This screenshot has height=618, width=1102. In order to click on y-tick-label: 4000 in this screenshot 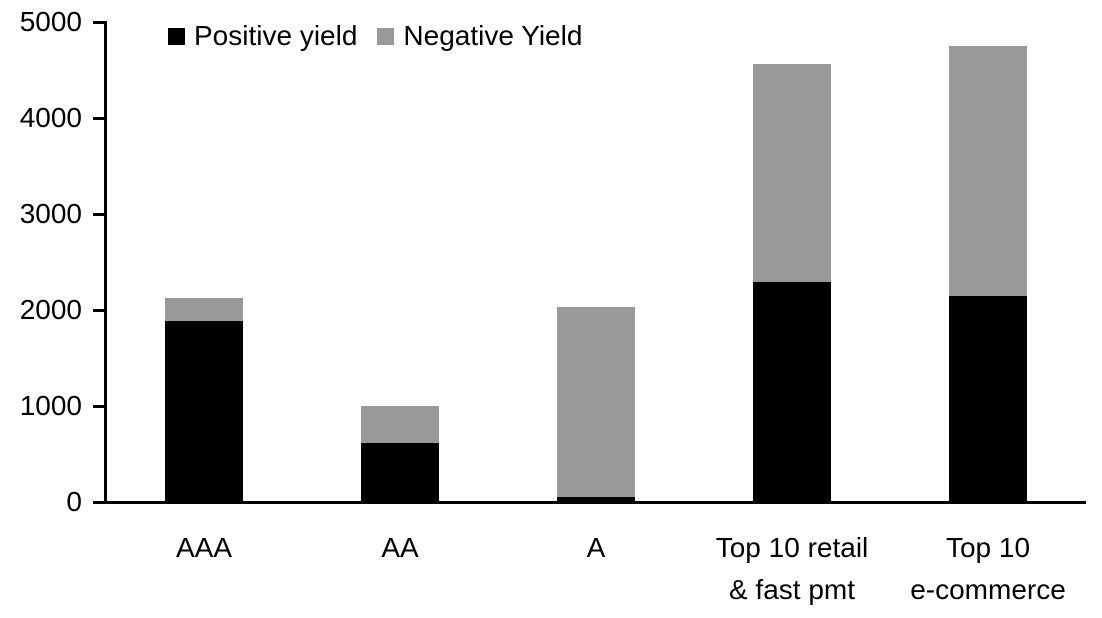, I will do `click(50, 117)`.